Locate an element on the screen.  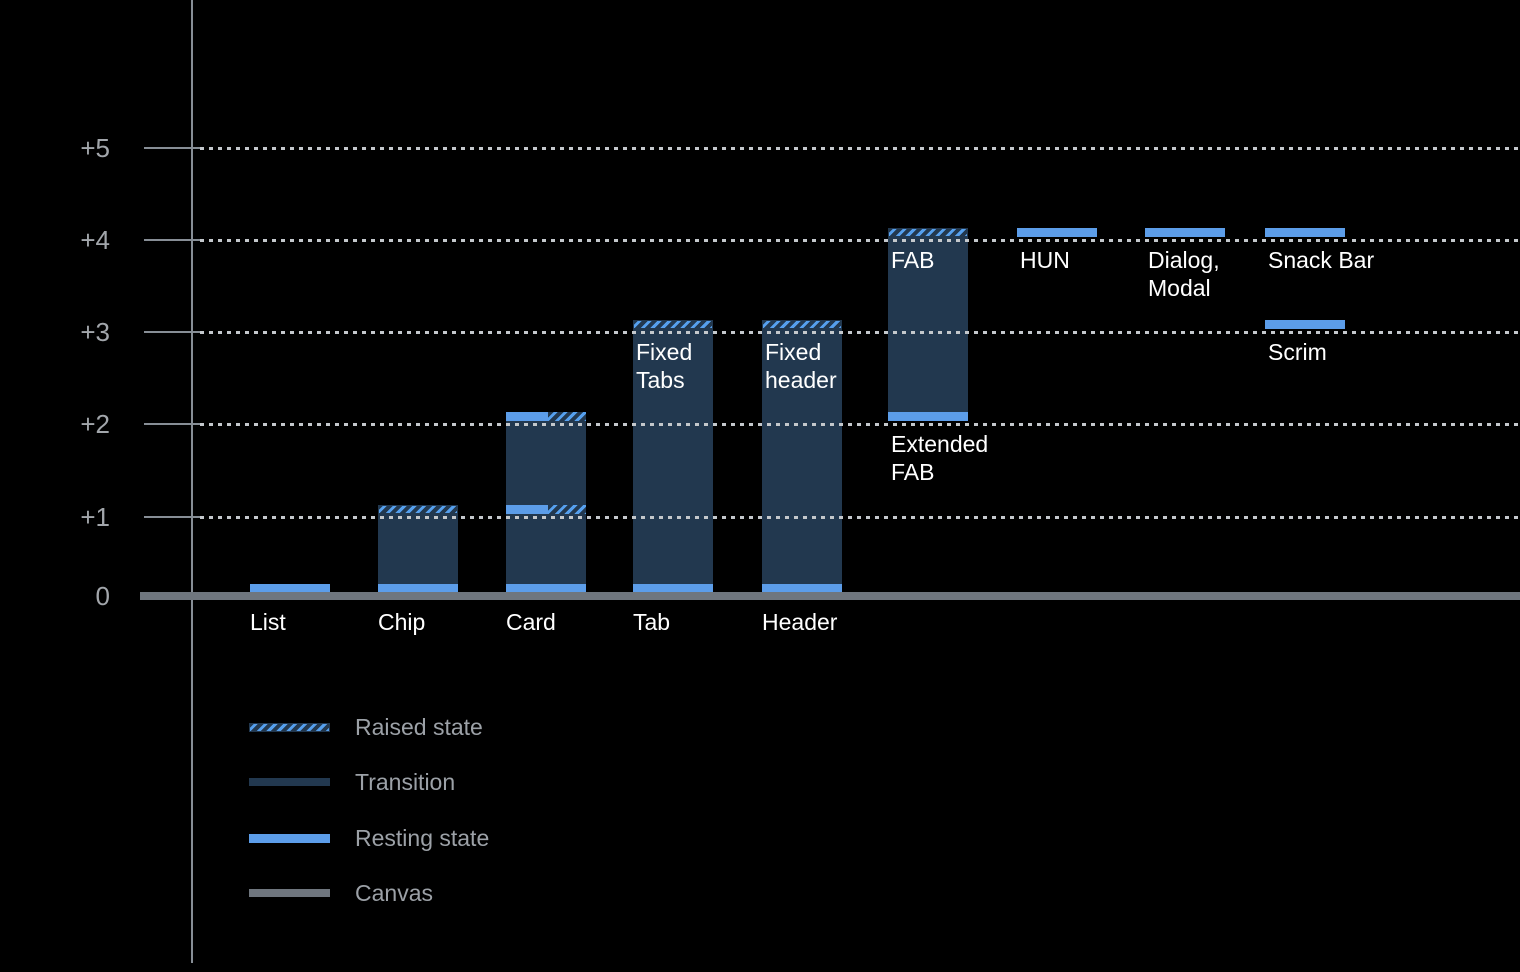
category-label-header: Header is located at coordinates (800, 622).